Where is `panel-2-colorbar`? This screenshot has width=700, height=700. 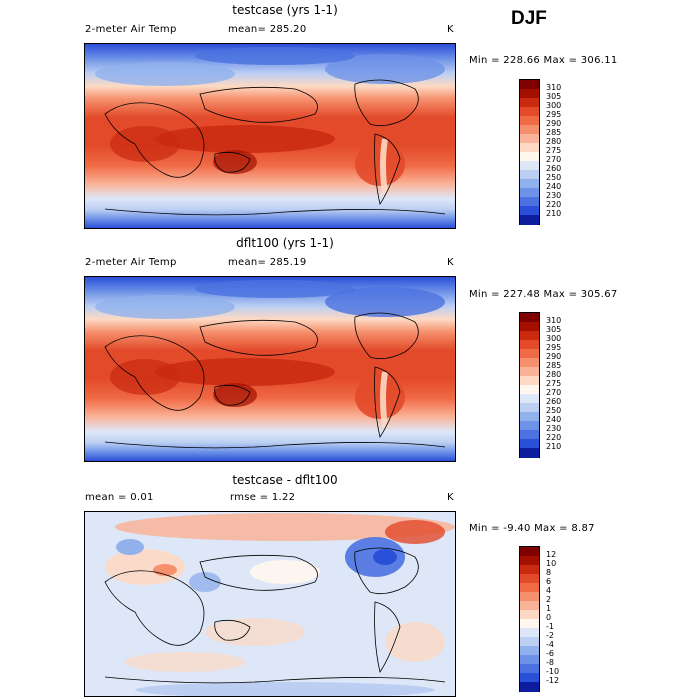
panel-2-colorbar is located at coordinates (529, 385).